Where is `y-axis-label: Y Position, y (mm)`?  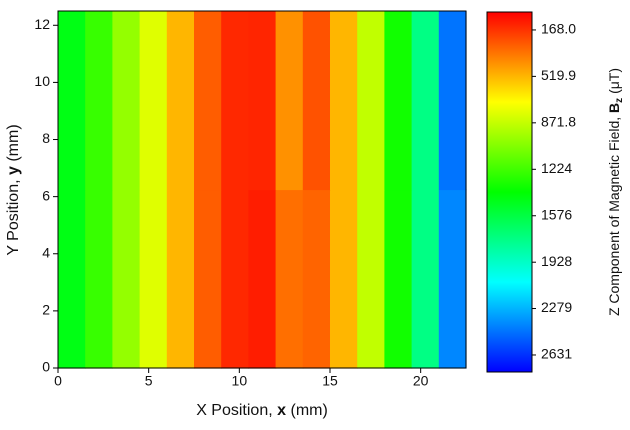 y-axis-label: Y Position, y (mm) is located at coordinates (13, 189).